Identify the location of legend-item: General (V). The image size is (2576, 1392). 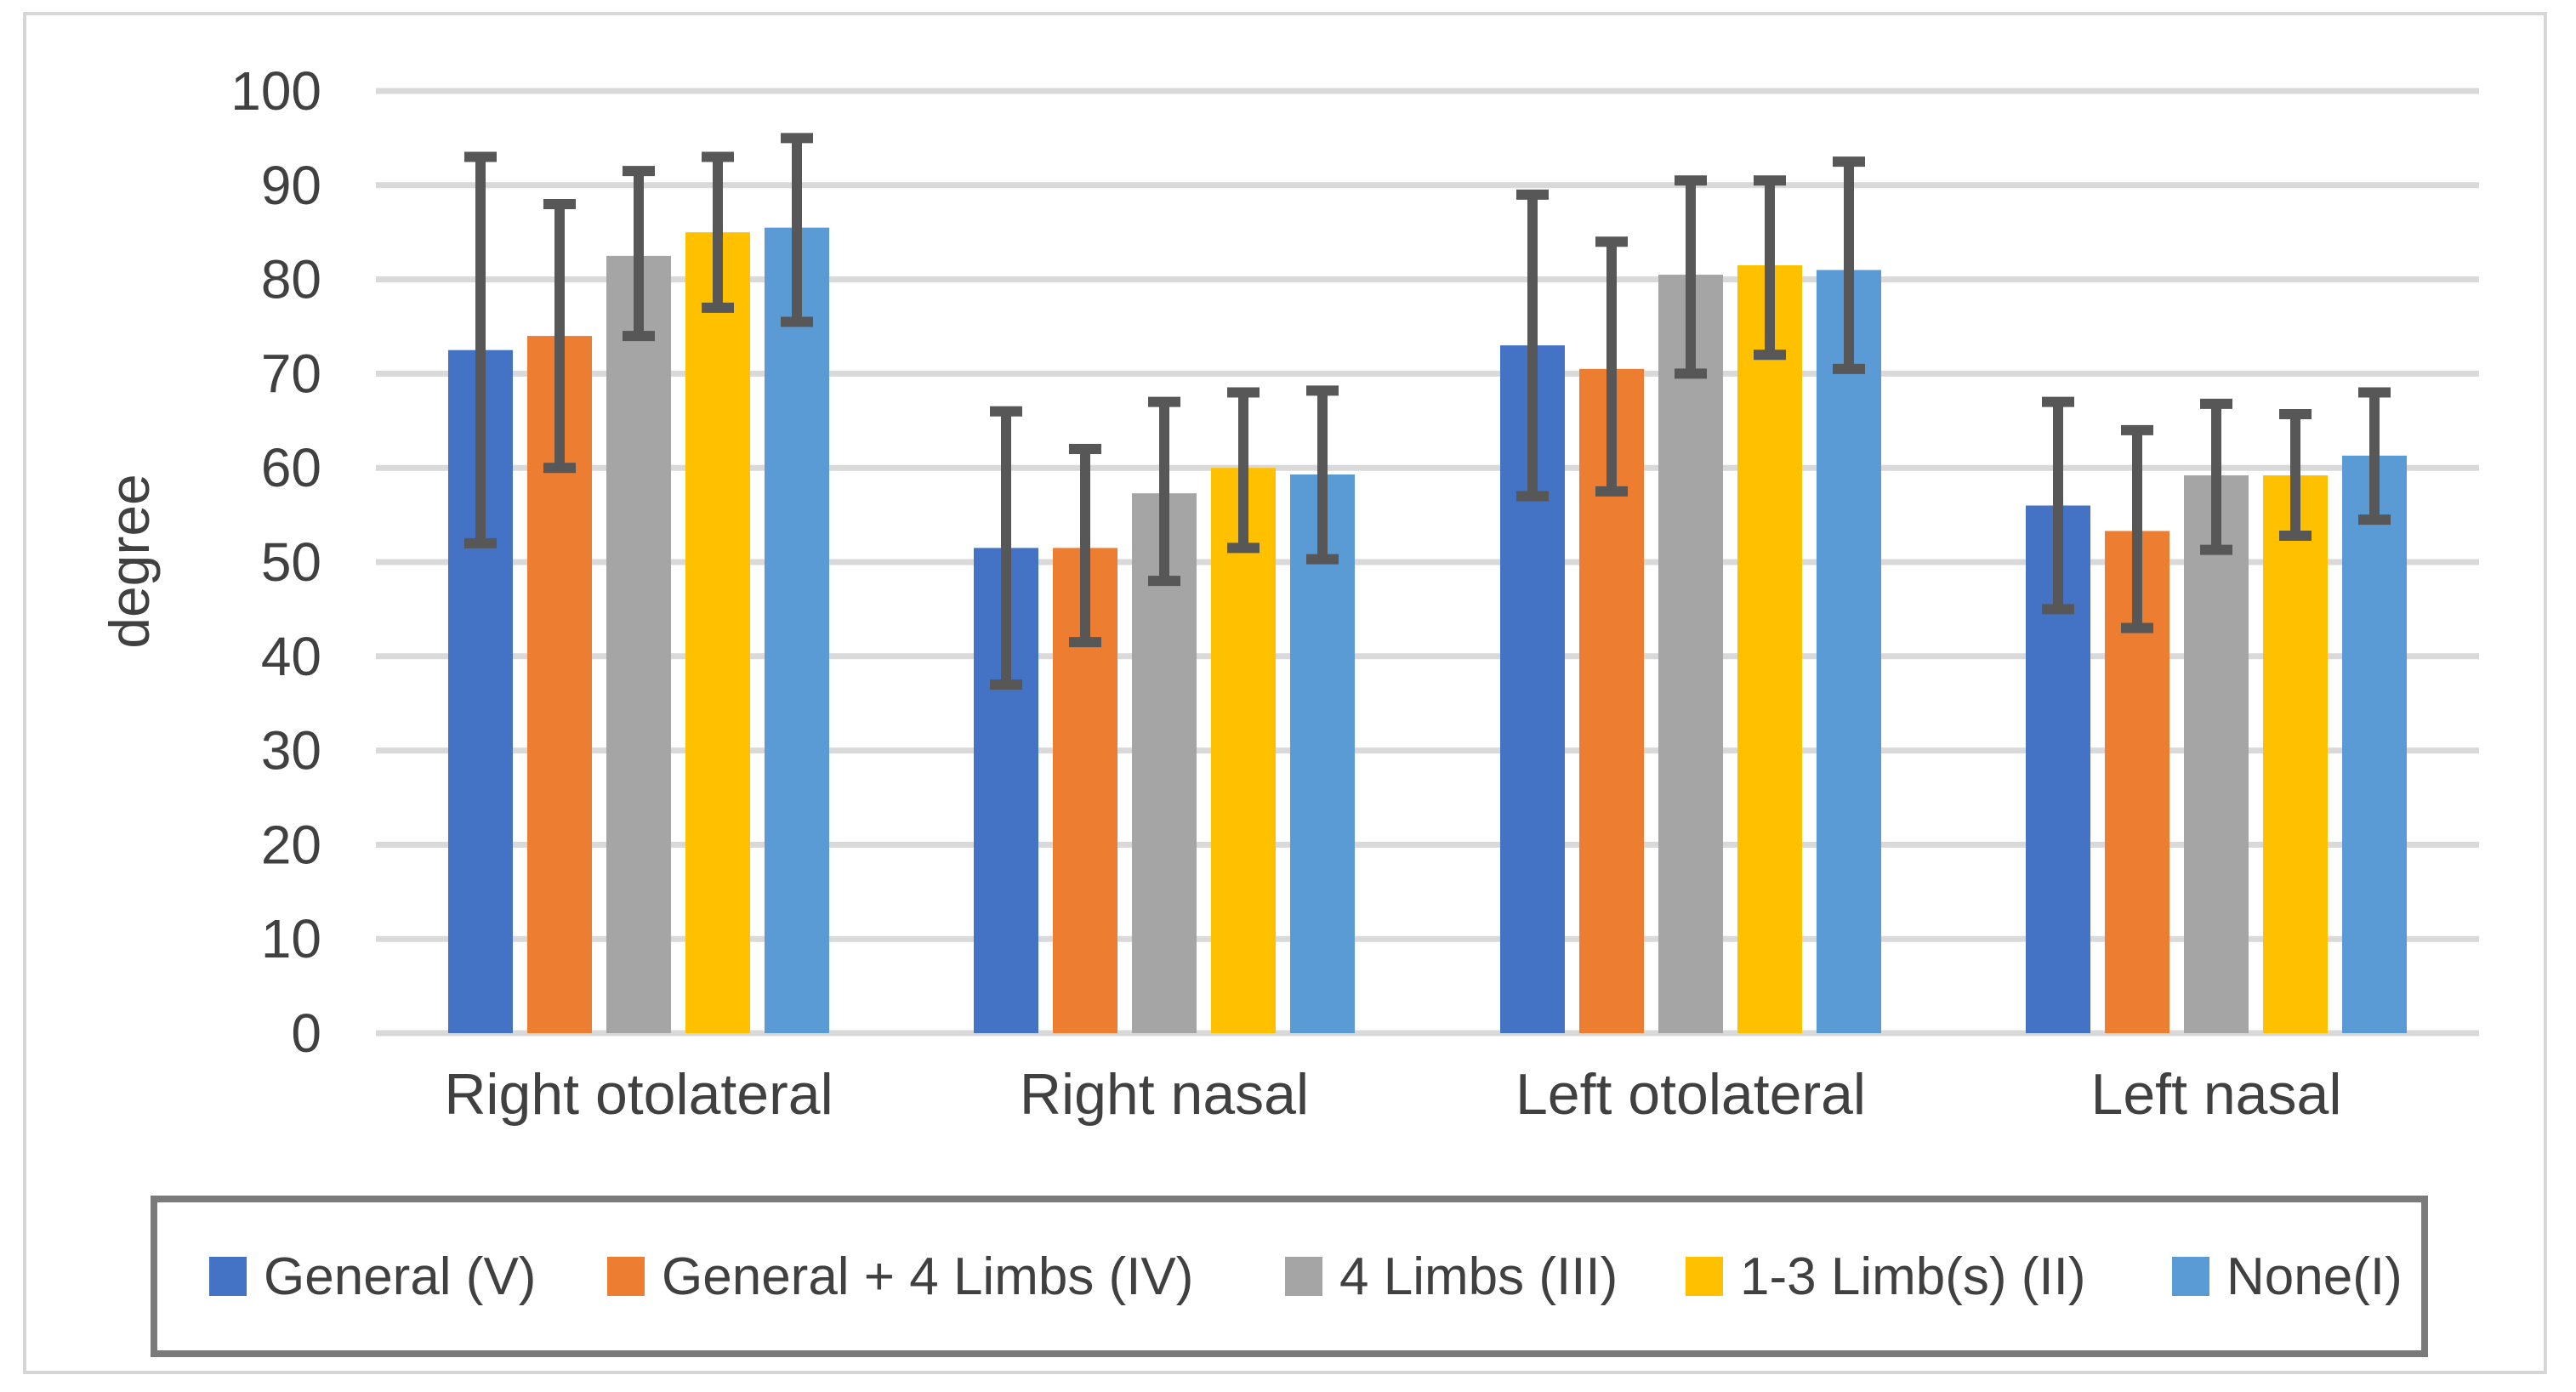
(372, 1276).